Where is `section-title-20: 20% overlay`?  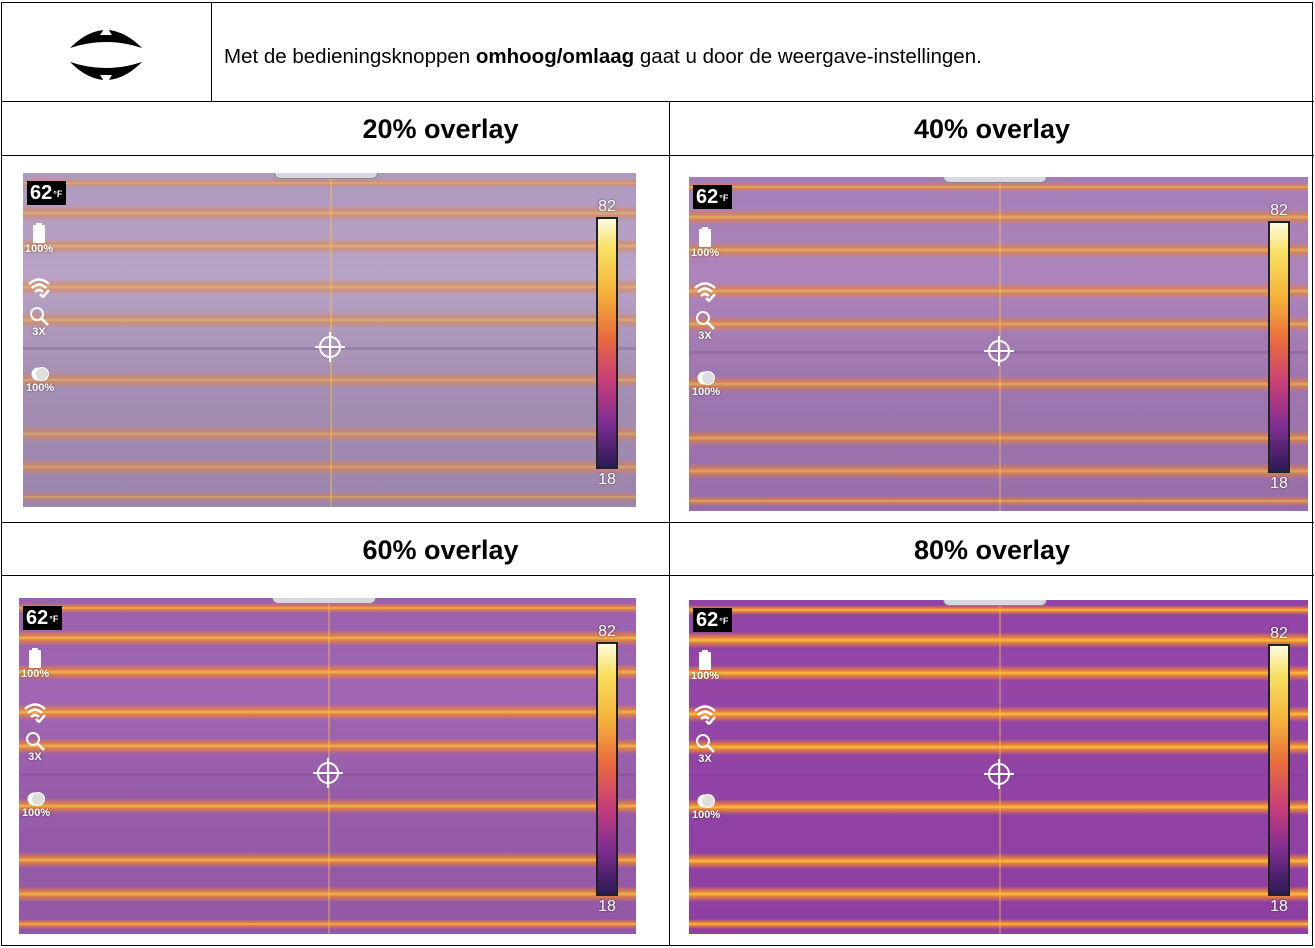 section-title-20: 20% overlay is located at coordinates (440, 129).